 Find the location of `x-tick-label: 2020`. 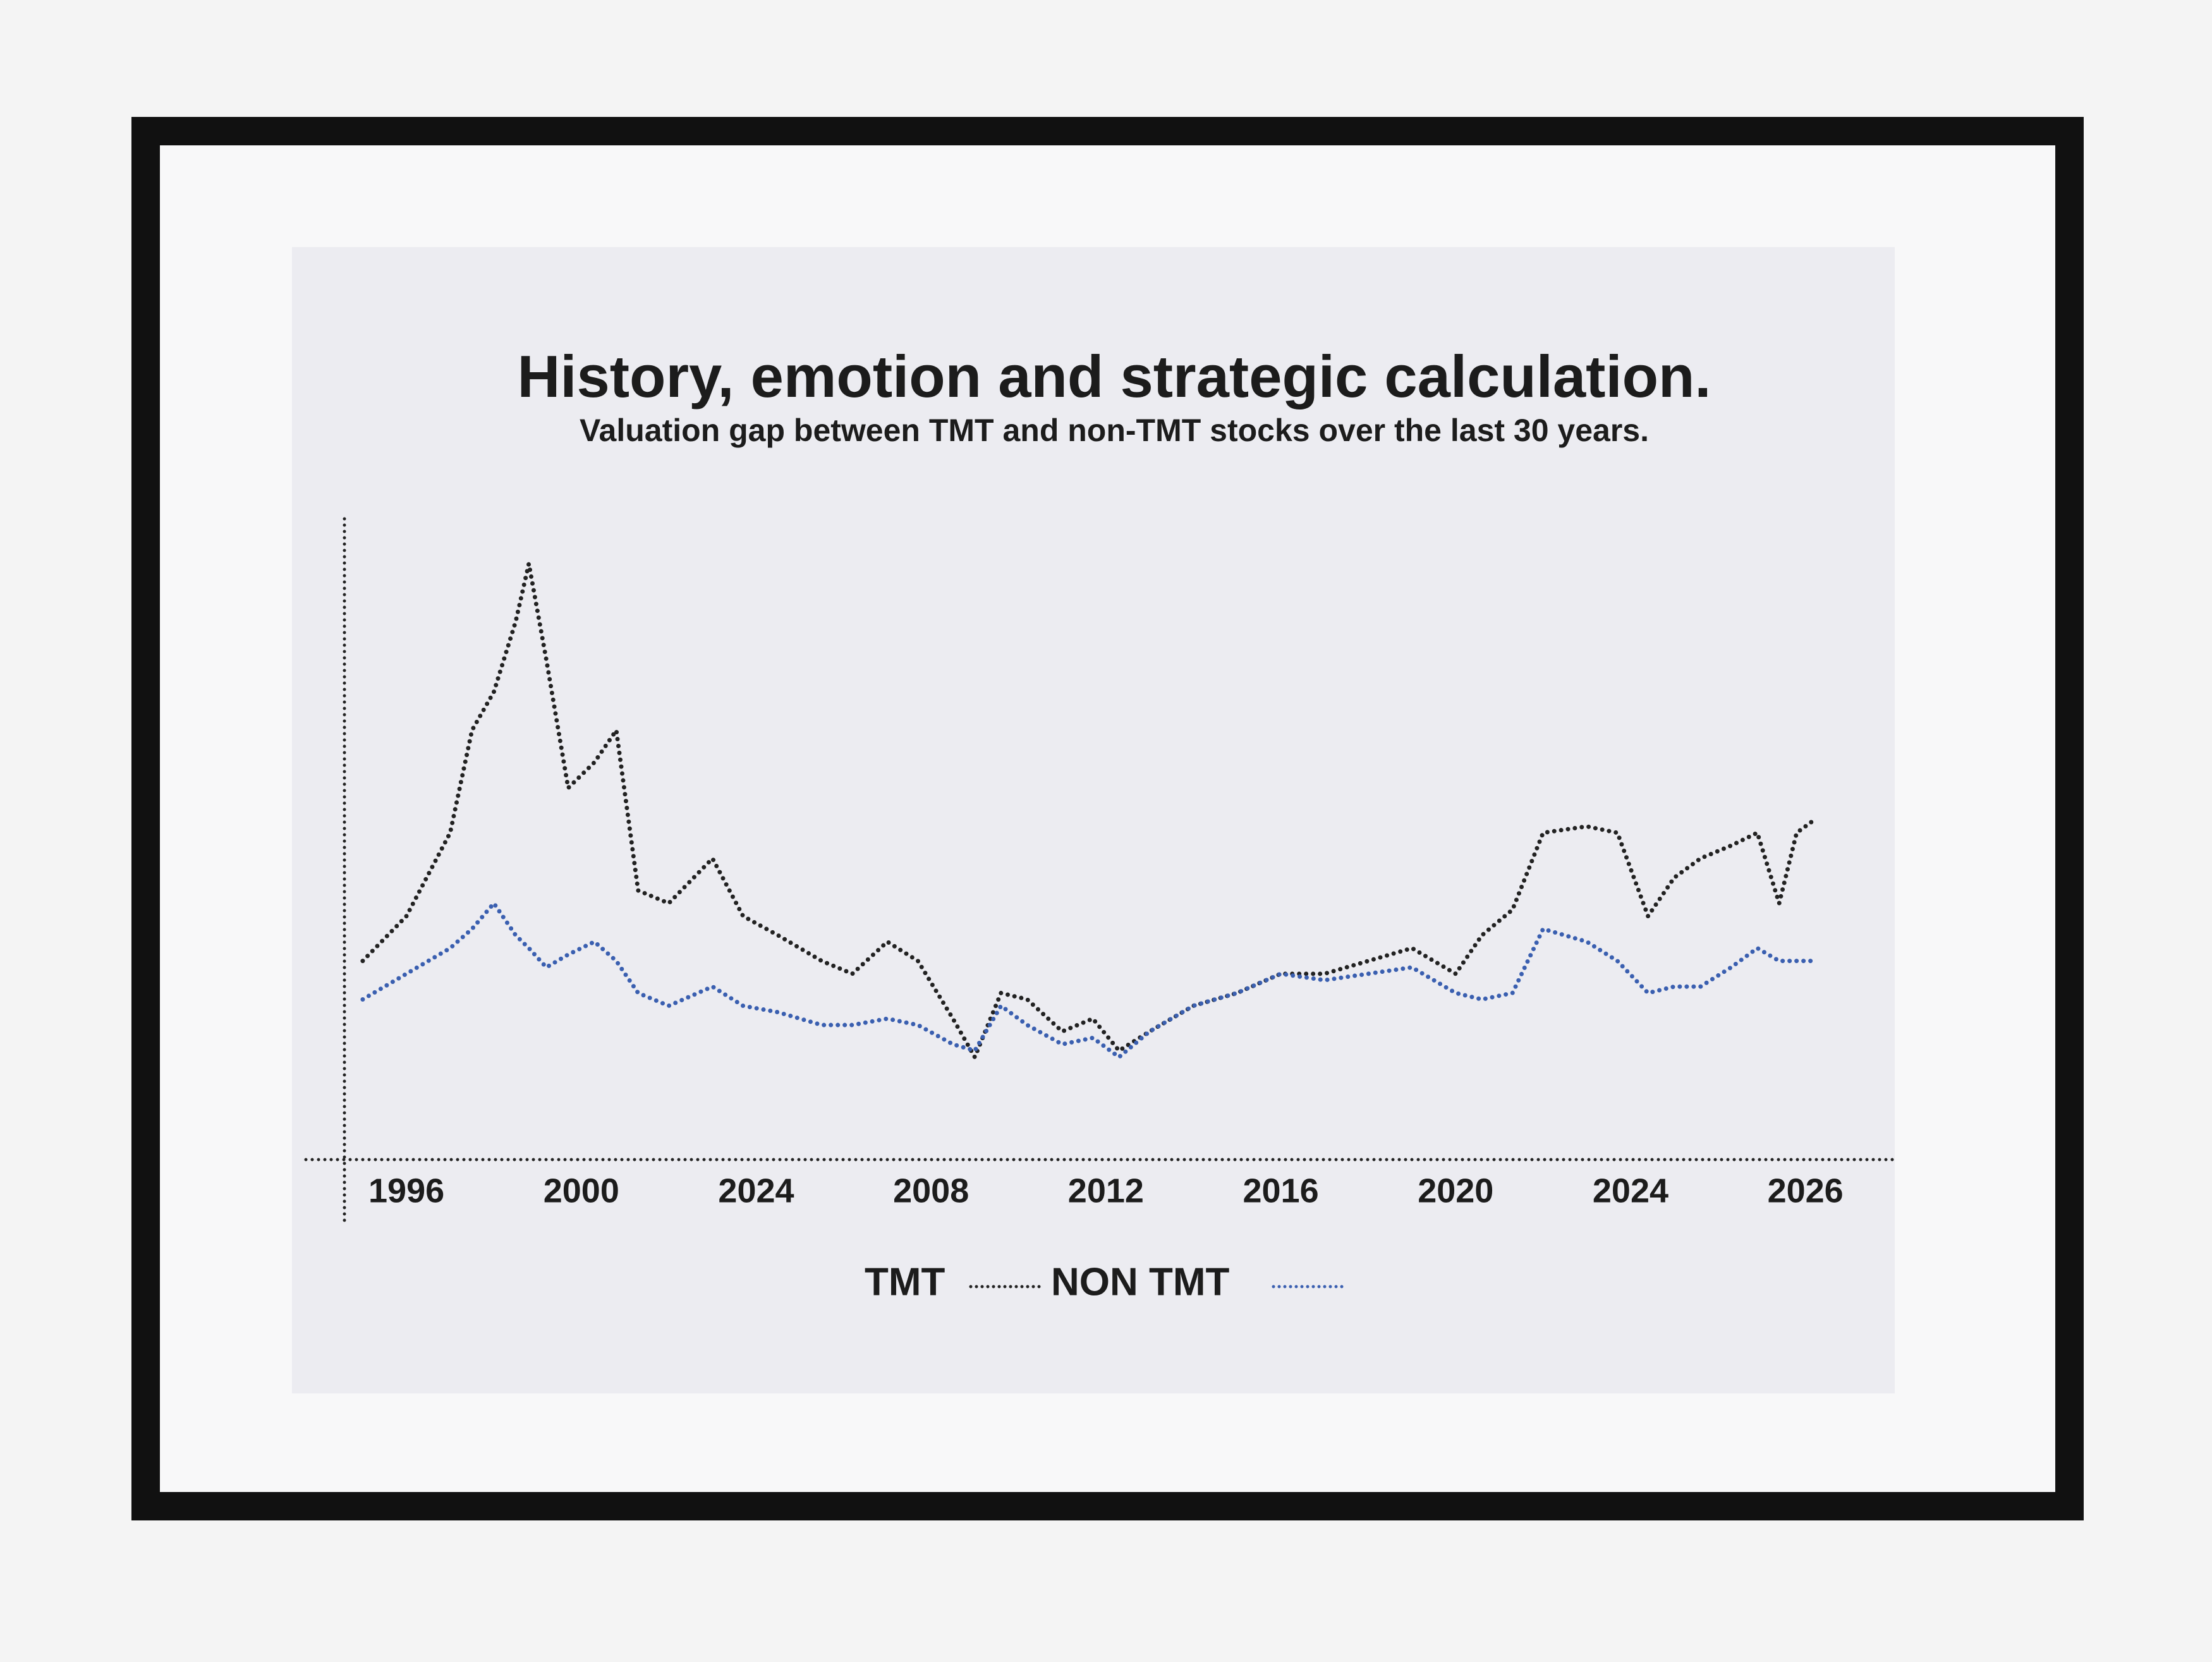

x-tick-label: 2020 is located at coordinates (1455, 1191).